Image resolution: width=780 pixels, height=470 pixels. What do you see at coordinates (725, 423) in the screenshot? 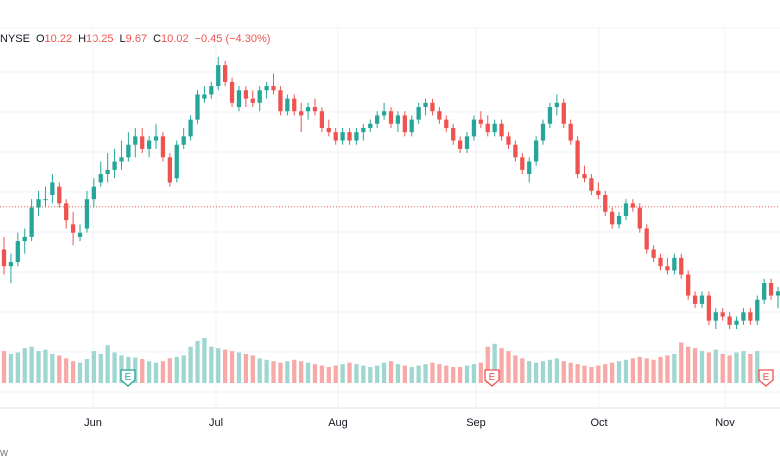
I see `x-tick-label: Nov` at bounding box center [725, 423].